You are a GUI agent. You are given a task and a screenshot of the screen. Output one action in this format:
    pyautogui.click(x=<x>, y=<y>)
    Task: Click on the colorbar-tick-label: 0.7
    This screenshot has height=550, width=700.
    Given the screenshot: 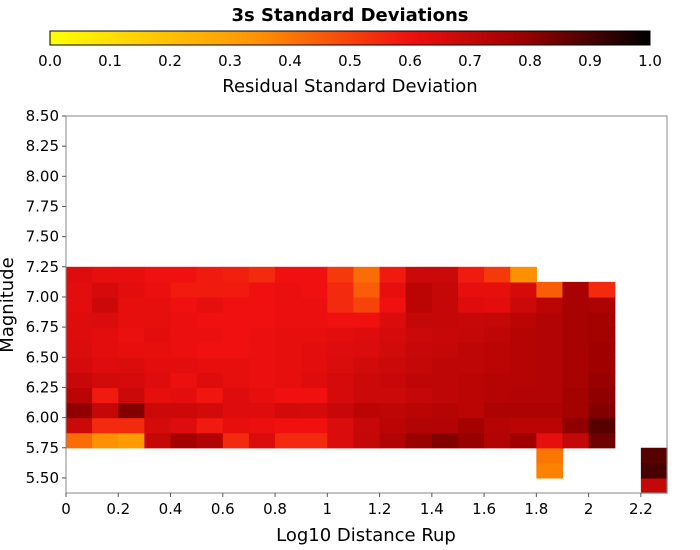 What is the action you would take?
    pyautogui.click(x=470, y=61)
    